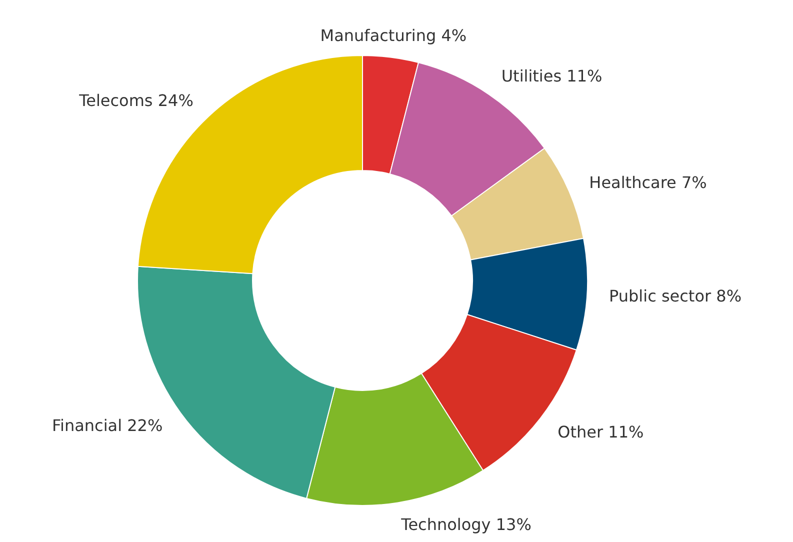 This screenshot has height=542, width=793. What do you see at coordinates (675, 296) in the screenshot?
I see `slice-label: Public sector 8%` at bounding box center [675, 296].